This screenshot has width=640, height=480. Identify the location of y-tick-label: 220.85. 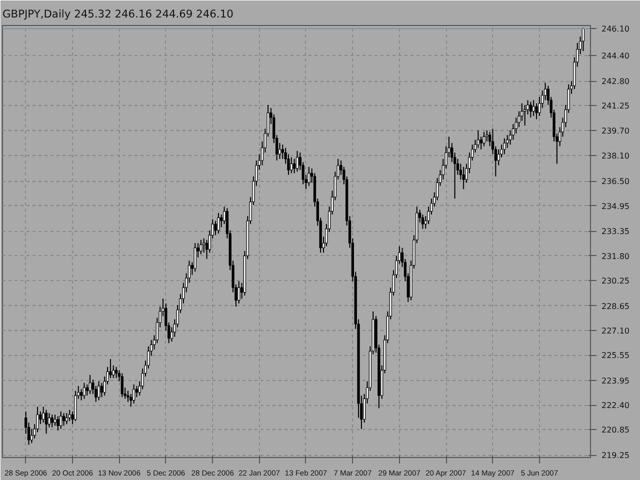
(616, 430).